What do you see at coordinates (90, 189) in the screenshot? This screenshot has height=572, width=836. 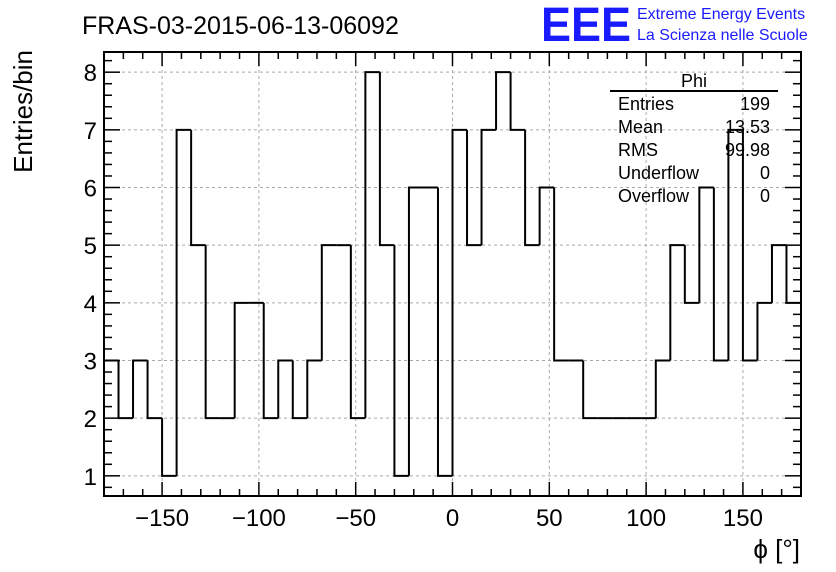 I see `y-tick-label: 6` at bounding box center [90, 189].